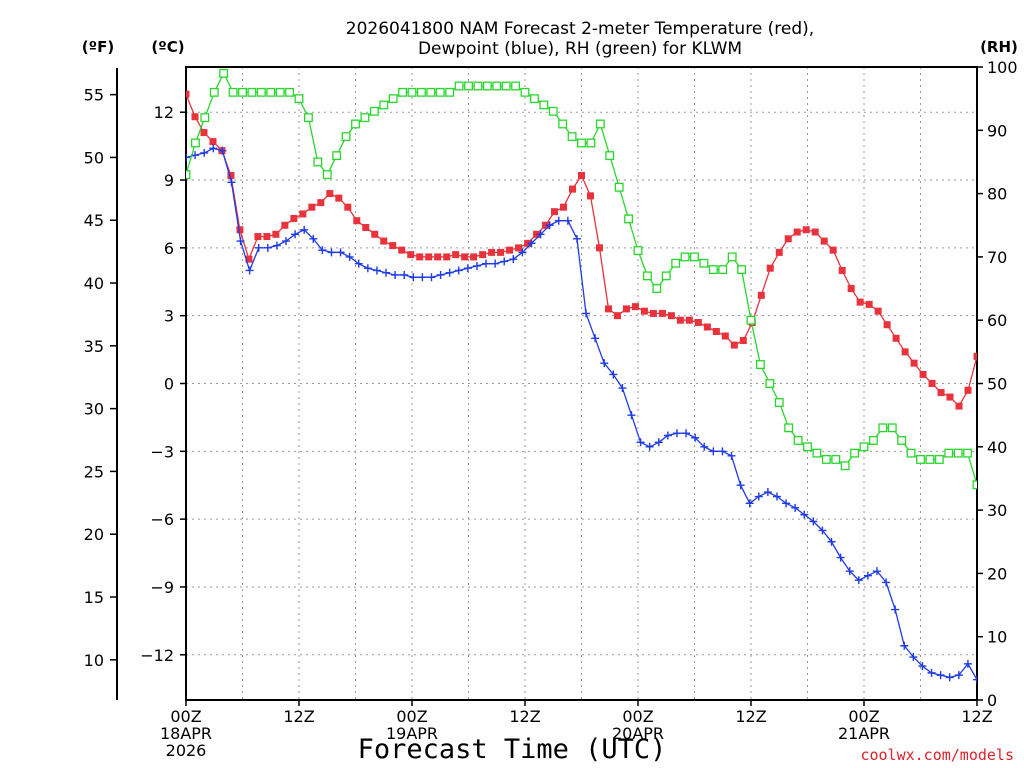  I want to click on celsius-tick-label: 9, so click(169, 180).